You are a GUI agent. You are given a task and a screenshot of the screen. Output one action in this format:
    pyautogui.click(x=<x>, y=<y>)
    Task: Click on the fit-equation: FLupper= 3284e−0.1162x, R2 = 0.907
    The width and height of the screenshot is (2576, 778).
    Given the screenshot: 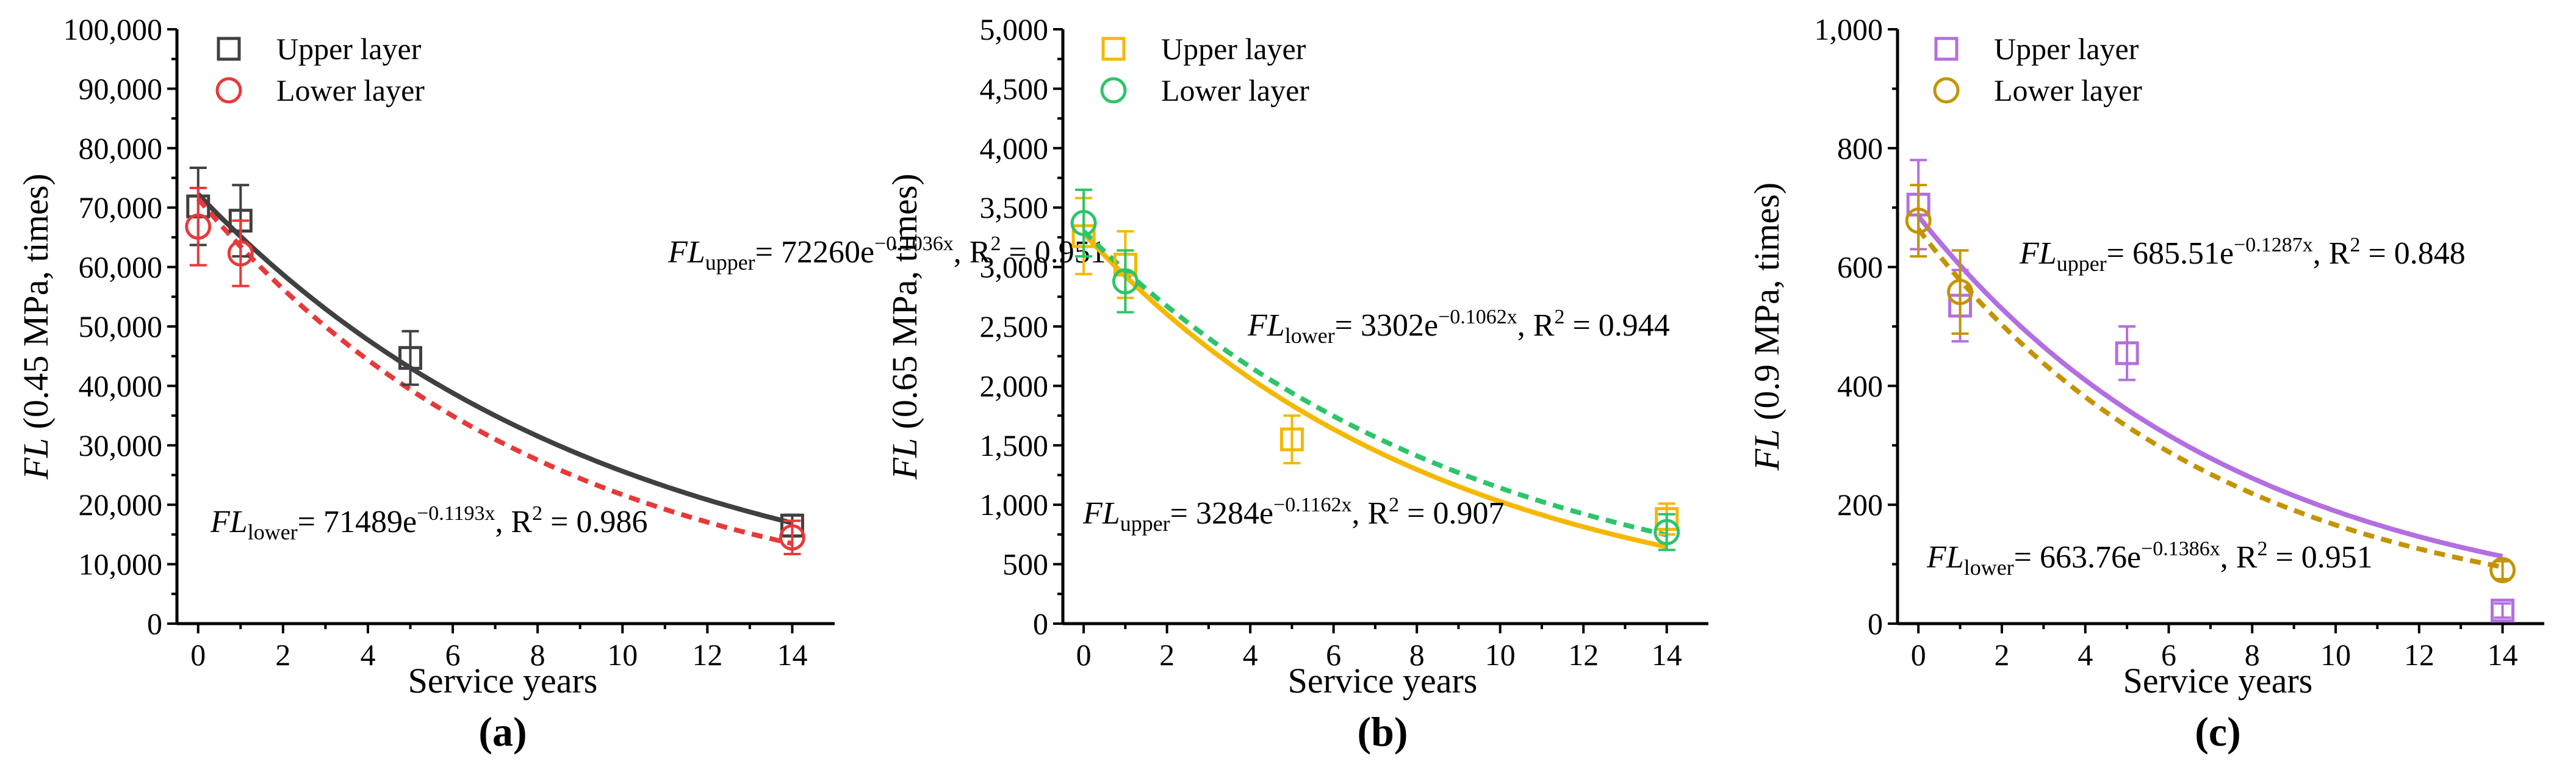 What is the action you would take?
    pyautogui.click(x=1293, y=515)
    